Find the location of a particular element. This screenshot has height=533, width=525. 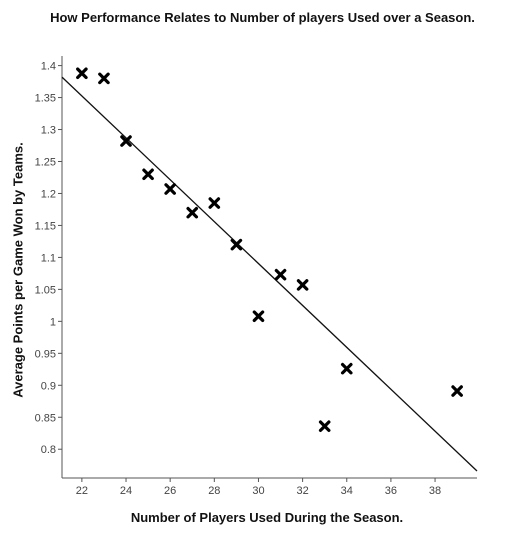

y-tick-label: 0.8 is located at coordinates (48, 450).